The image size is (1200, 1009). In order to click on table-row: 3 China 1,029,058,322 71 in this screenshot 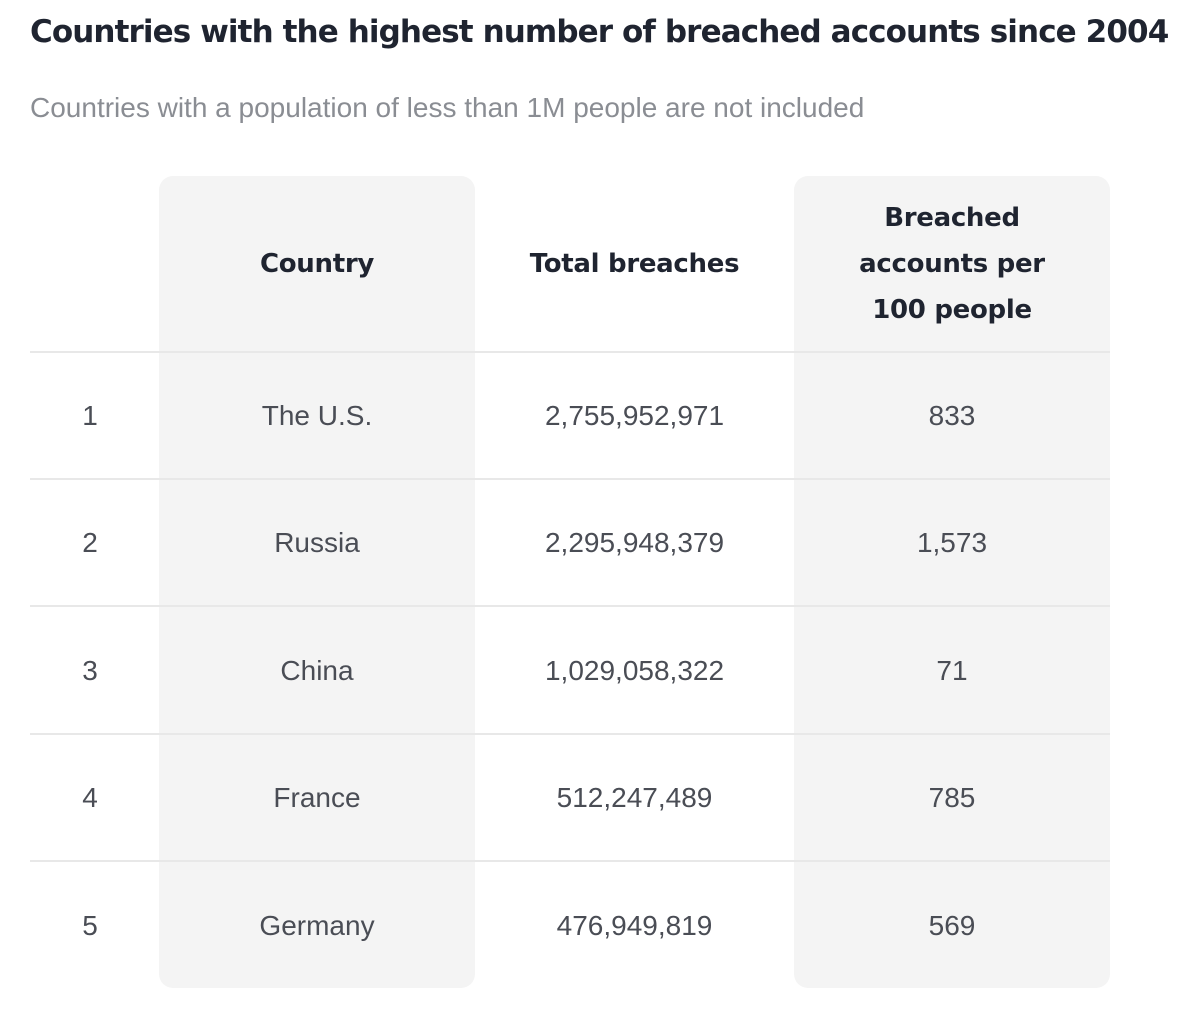, I will do `click(570, 671)`.